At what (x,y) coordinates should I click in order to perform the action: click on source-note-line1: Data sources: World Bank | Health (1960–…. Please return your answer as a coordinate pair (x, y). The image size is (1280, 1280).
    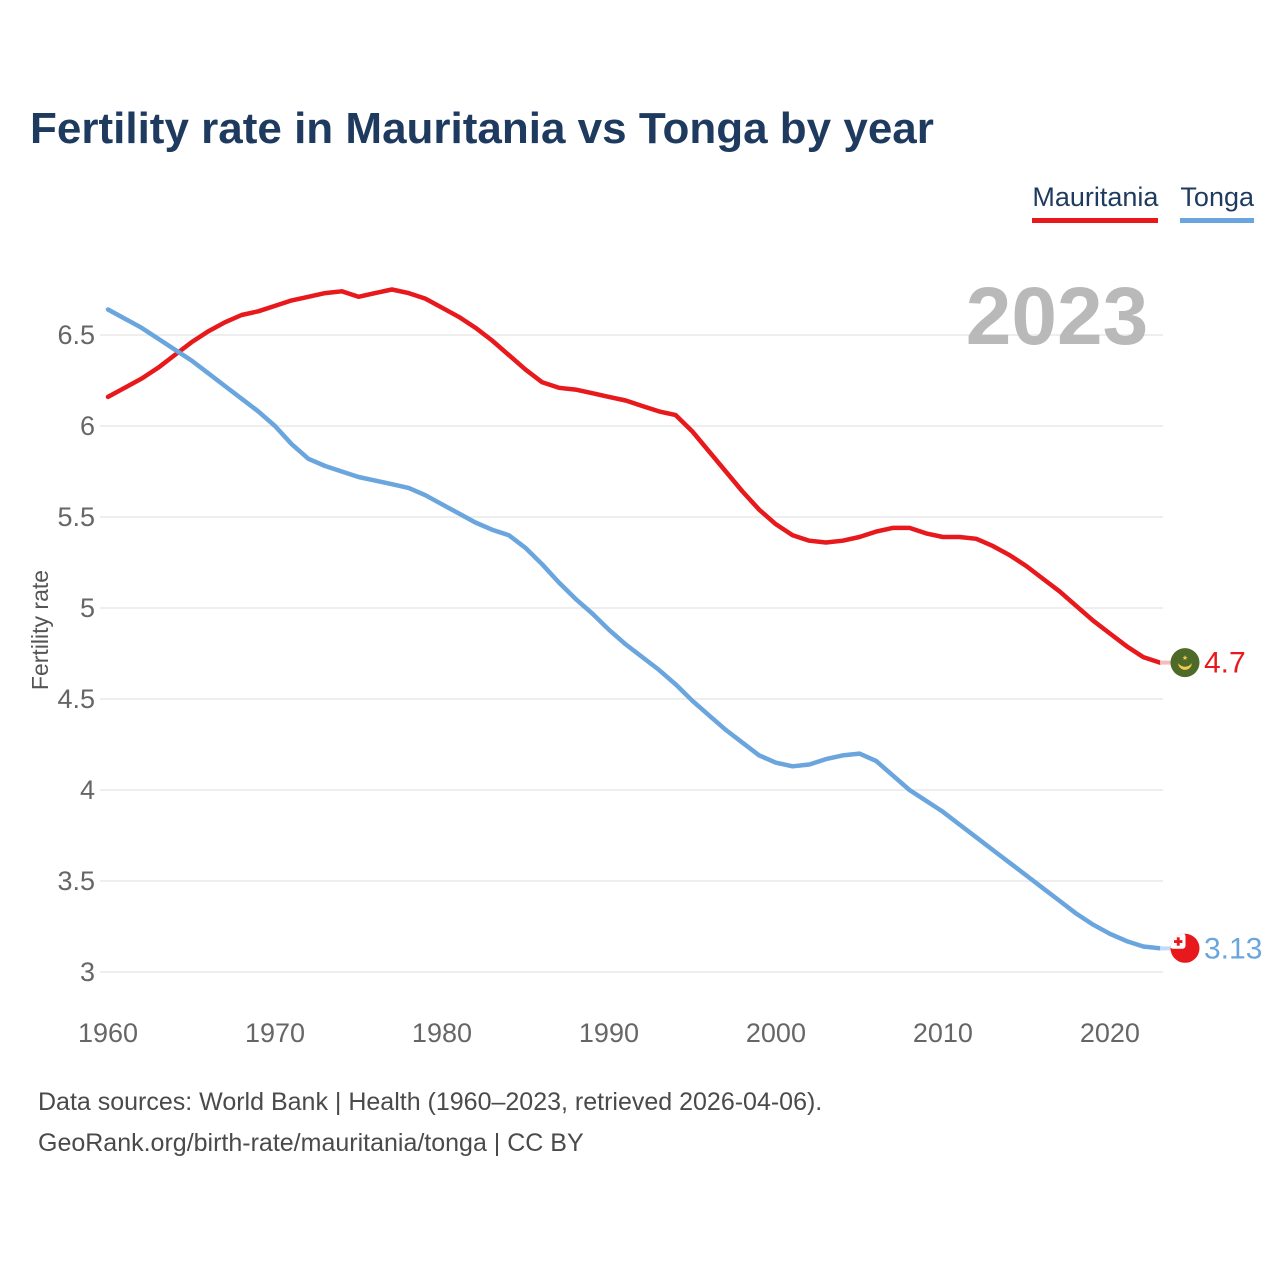
    Looking at the image, I should click on (430, 1102).